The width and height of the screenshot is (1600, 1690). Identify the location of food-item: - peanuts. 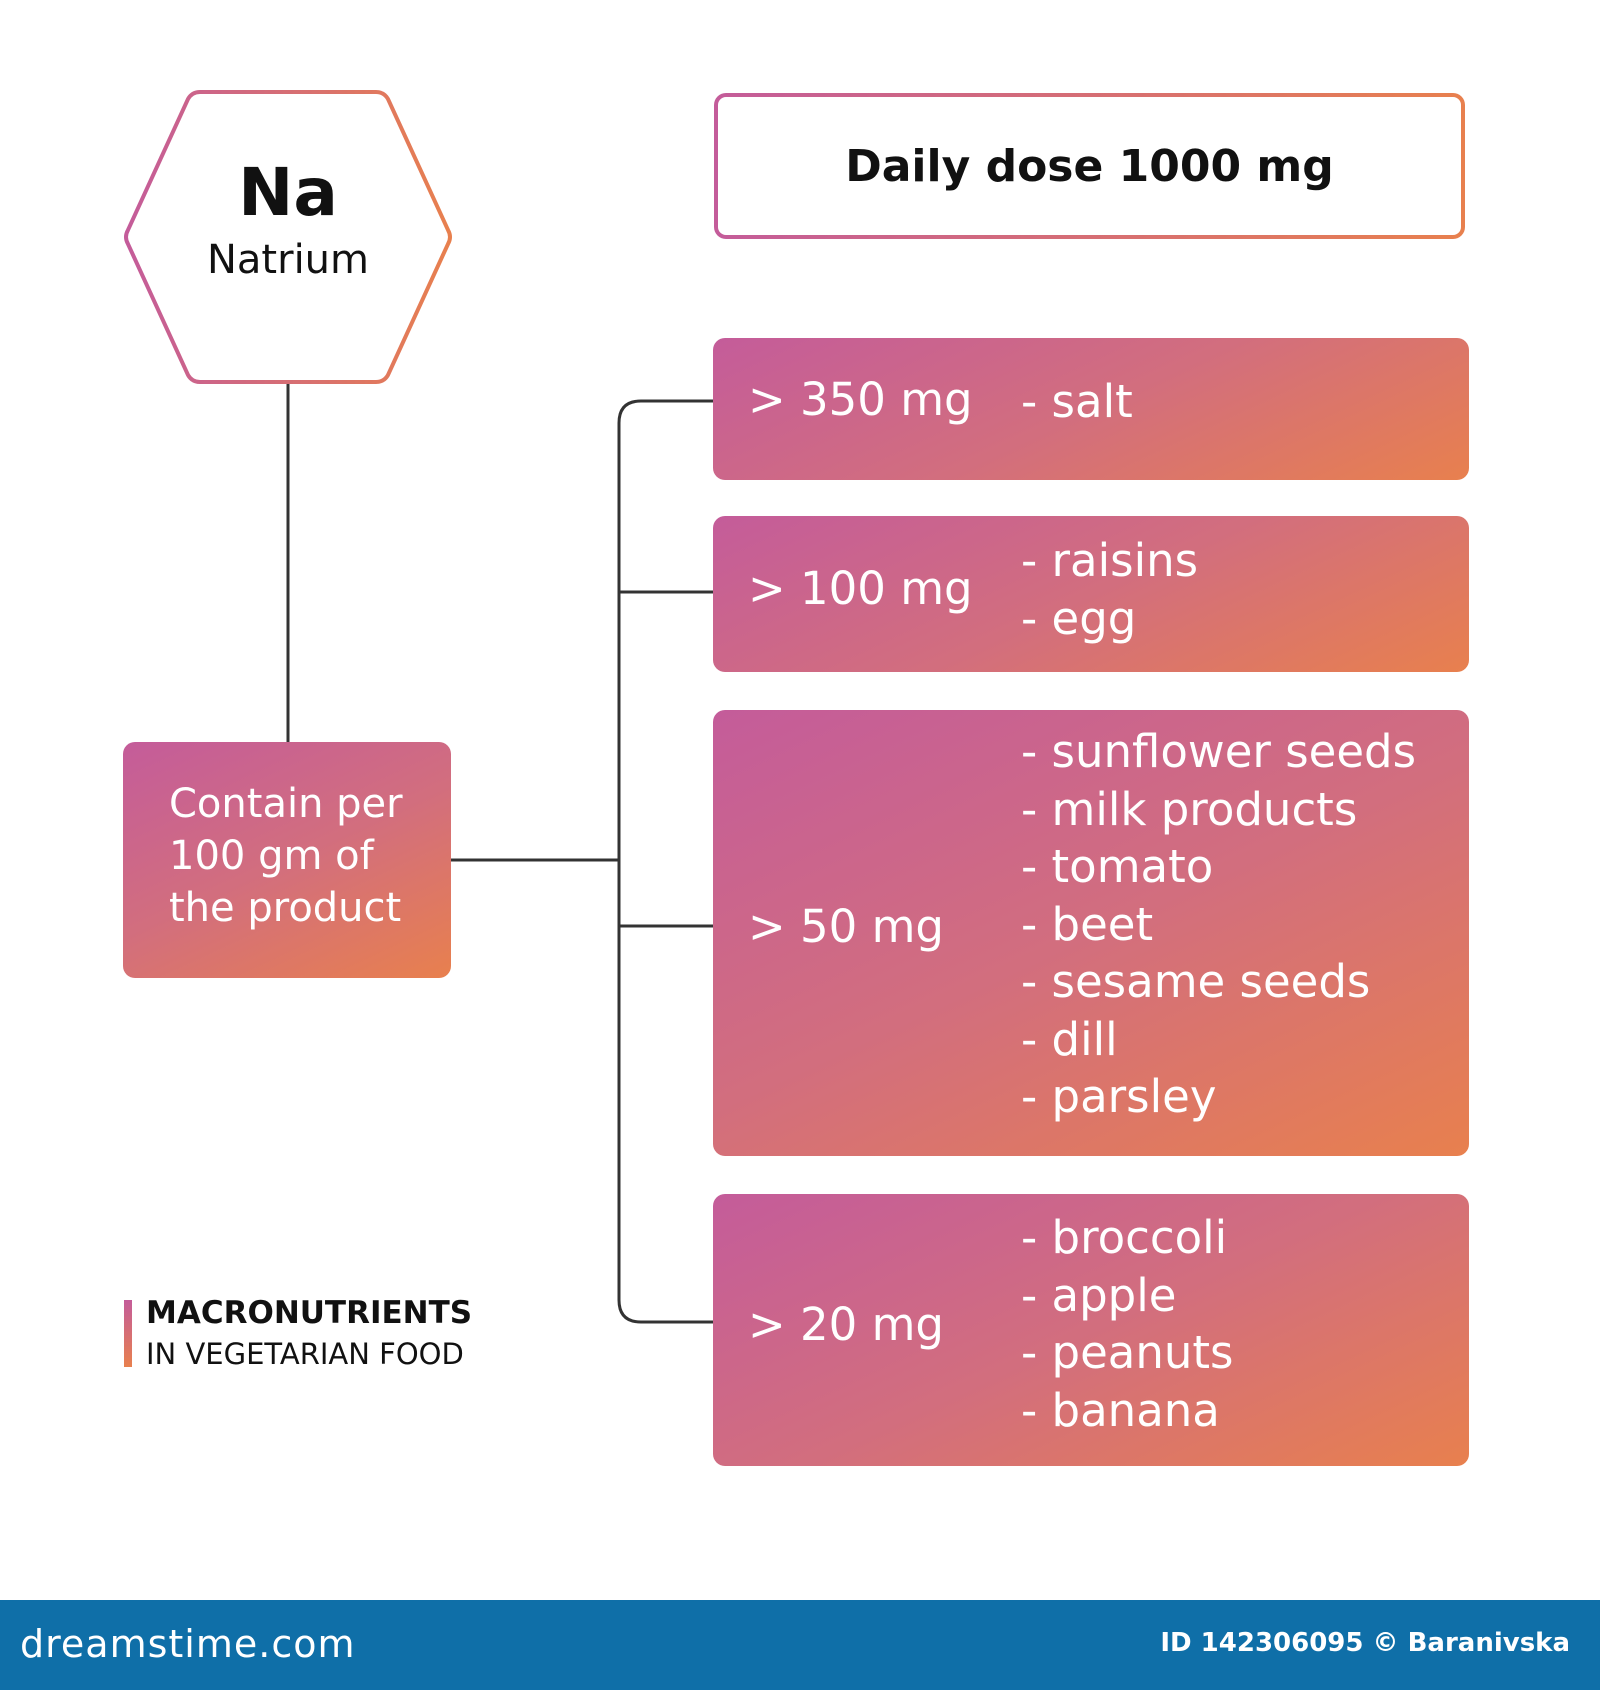
(1127, 1352).